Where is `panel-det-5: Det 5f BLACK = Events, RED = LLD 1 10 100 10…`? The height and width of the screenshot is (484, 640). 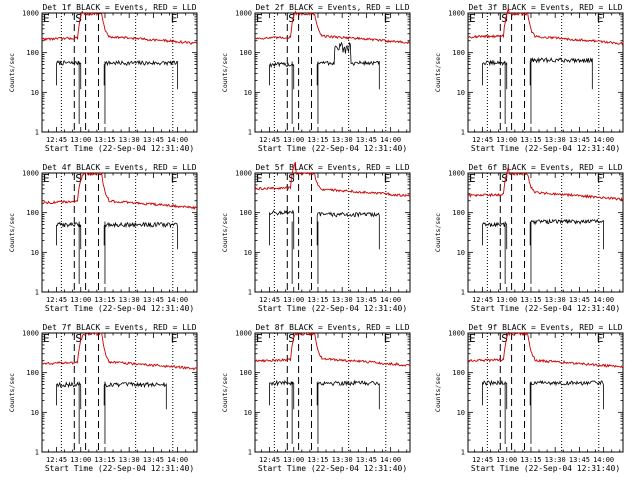 panel-det-5: Det 5f BLACK = Events, RED = LLD 1 10 100 10… is located at coordinates (316, 237).